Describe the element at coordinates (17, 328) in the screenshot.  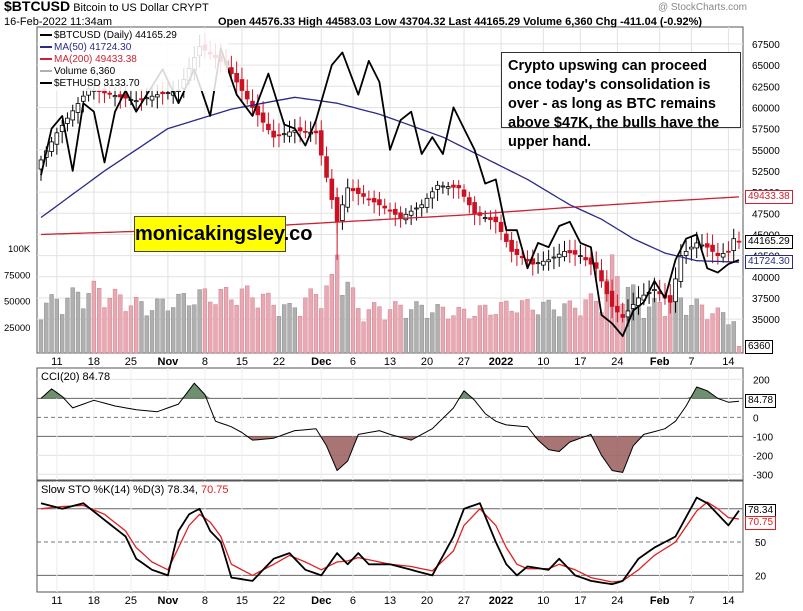
I see `volume-y-tick-label: 25000` at that location.